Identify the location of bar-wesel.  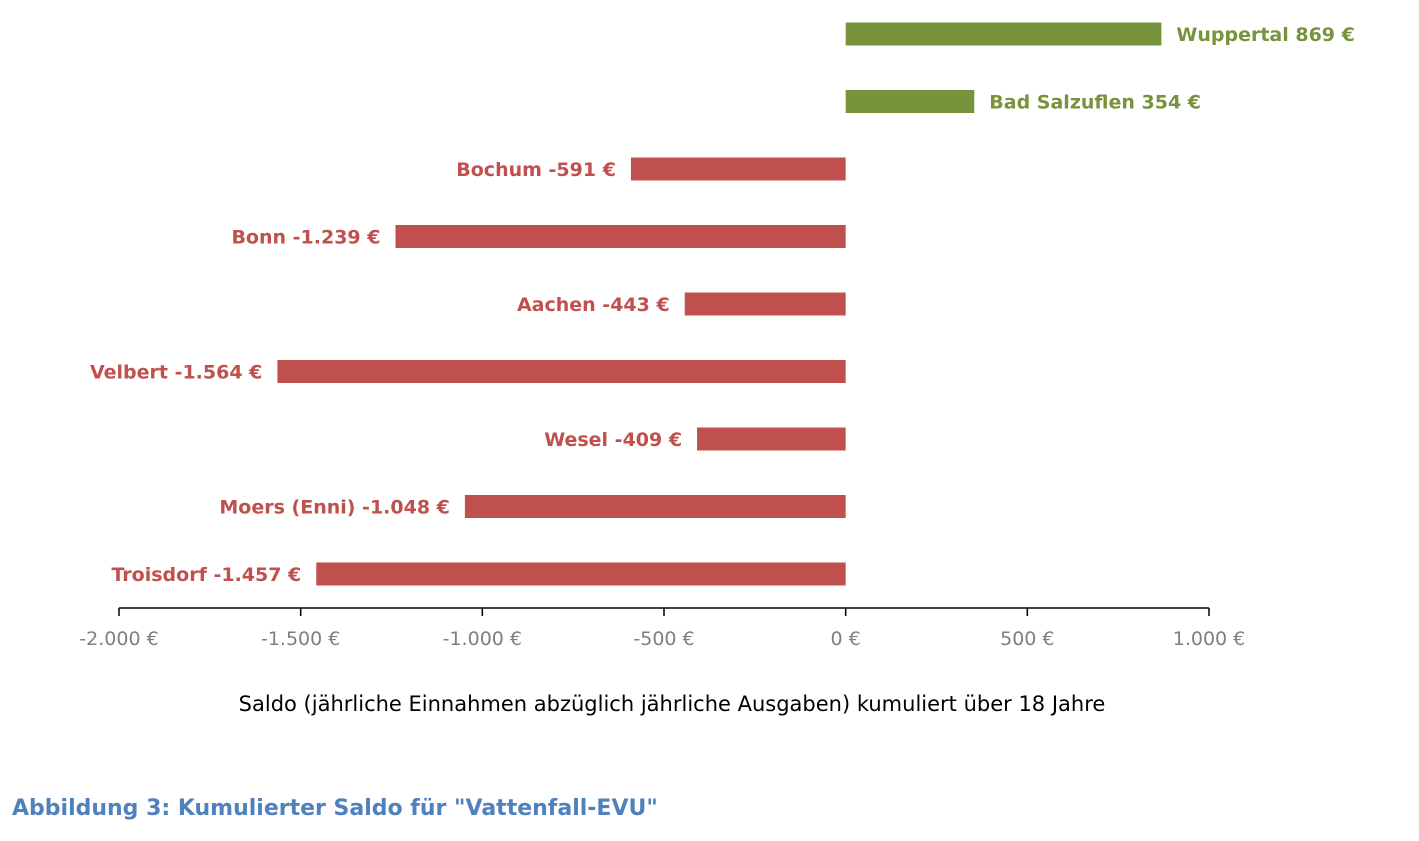
(771, 439).